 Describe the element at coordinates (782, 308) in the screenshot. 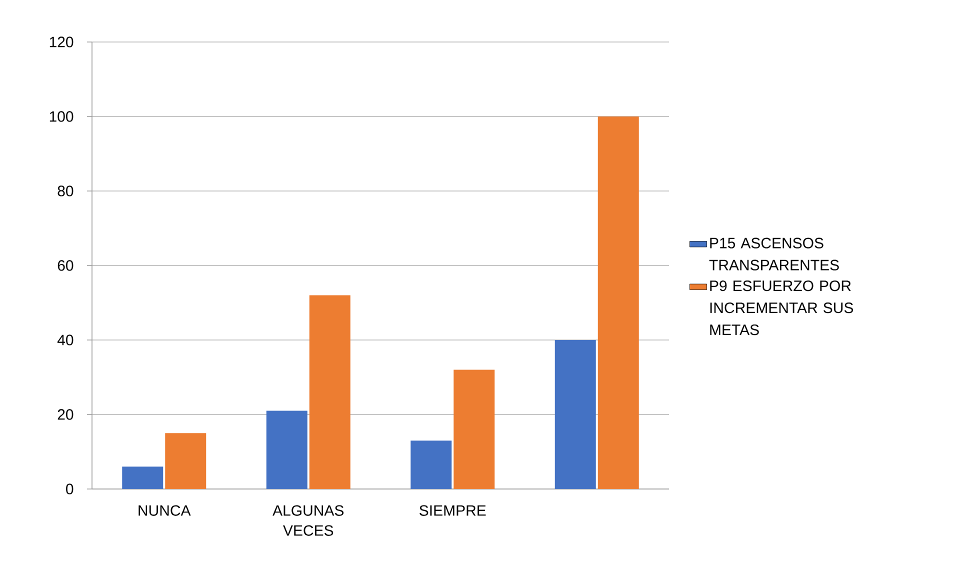

I see `legend-label: P9 ESFUERZO POR INCREMENTAR SUS METAS` at that location.